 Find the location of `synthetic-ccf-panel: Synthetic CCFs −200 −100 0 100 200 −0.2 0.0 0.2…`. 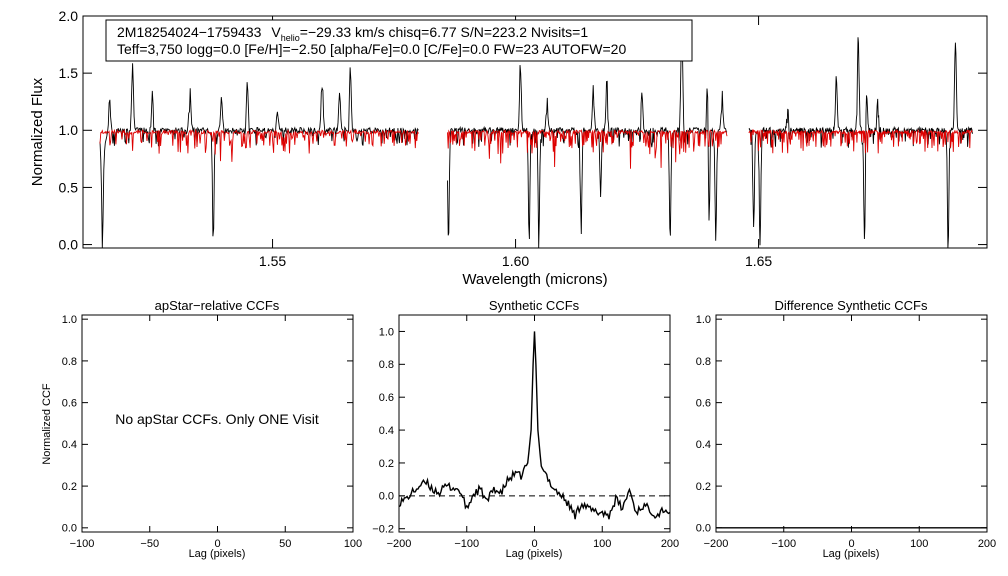

synthetic-ccf-panel: Synthetic CCFs −200 −100 0 100 200 −0.2 0.0 0.2… is located at coordinates (525, 429).